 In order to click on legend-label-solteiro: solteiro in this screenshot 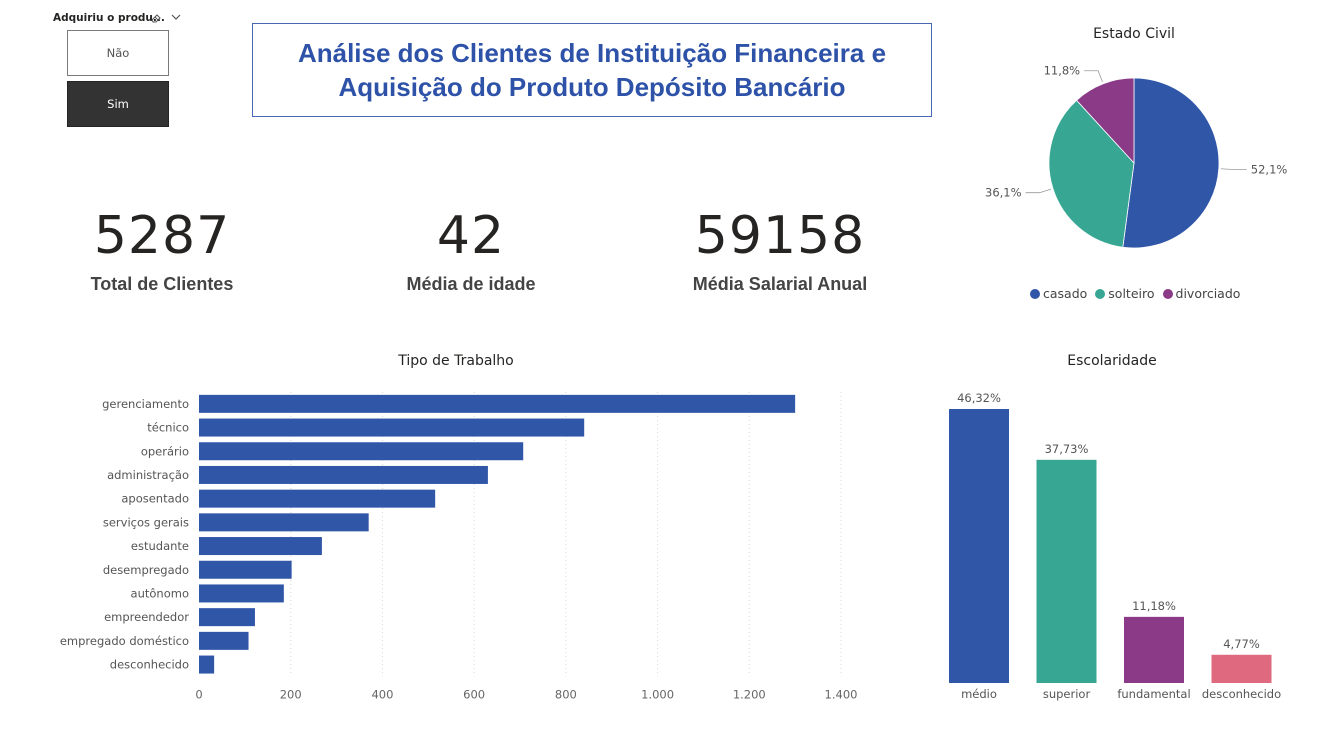, I will do `click(1131, 293)`.